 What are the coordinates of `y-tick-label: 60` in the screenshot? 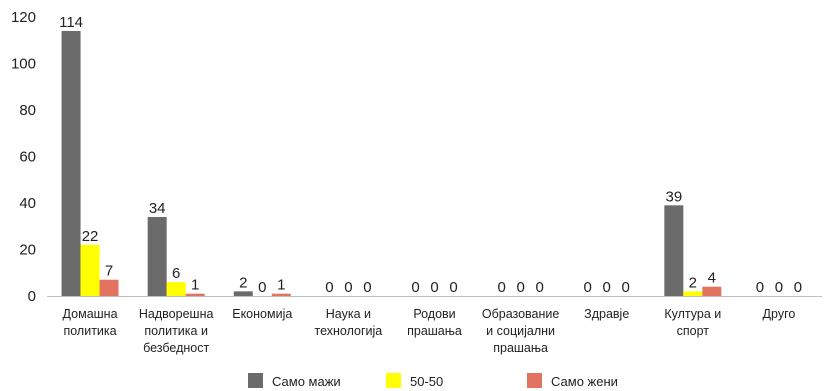 It's located at (27, 157).